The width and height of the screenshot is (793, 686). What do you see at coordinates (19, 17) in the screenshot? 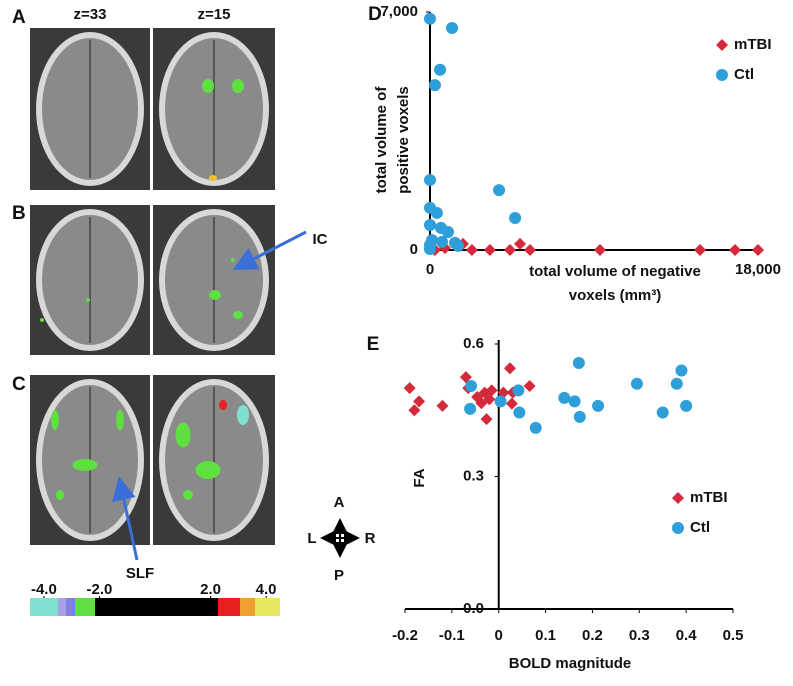
I see `panel-label: A` at bounding box center [19, 17].